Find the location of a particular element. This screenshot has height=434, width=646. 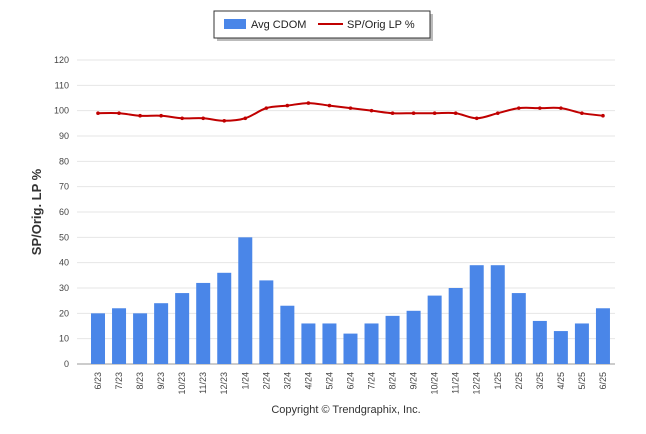

x-tick-label: 1/24 is located at coordinates (245, 381).